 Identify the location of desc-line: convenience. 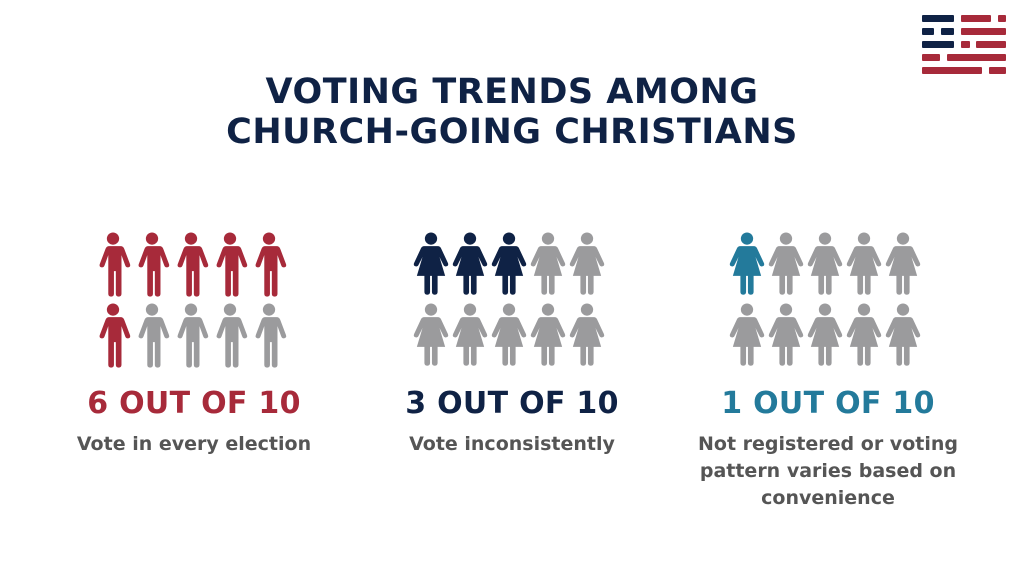
(828, 498).